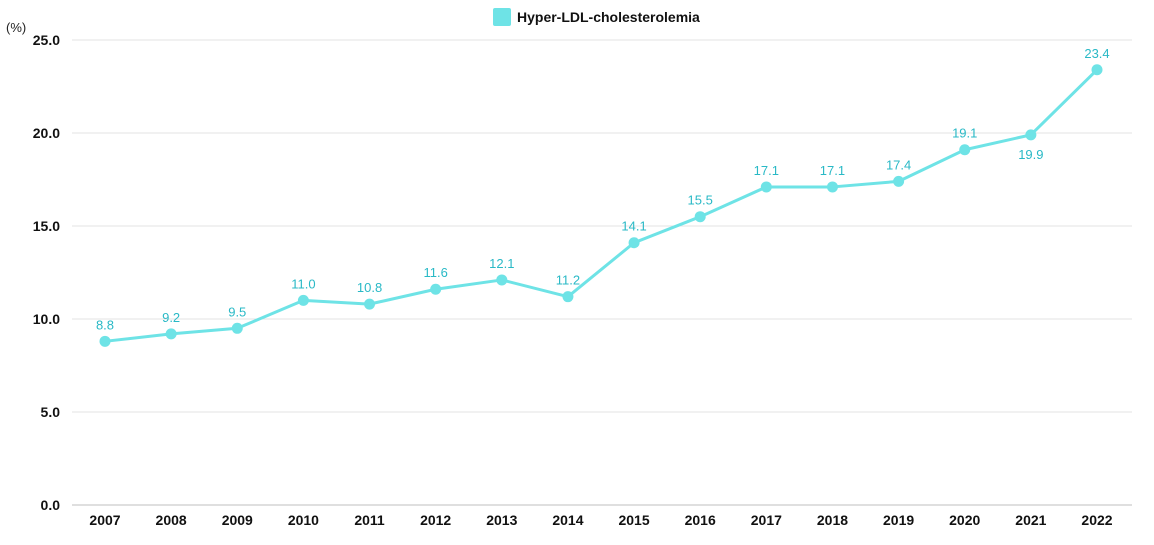 The width and height of the screenshot is (1154, 545). What do you see at coordinates (700, 200) in the screenshot?
I see `data-label: 15.5` at bounding box center [700, 200].